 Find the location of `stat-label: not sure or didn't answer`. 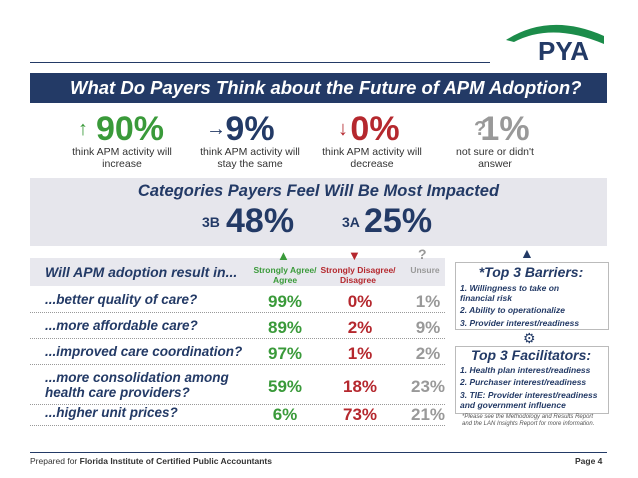

stat-label: not sure or didn't answer is located at coordinates (495, 158).